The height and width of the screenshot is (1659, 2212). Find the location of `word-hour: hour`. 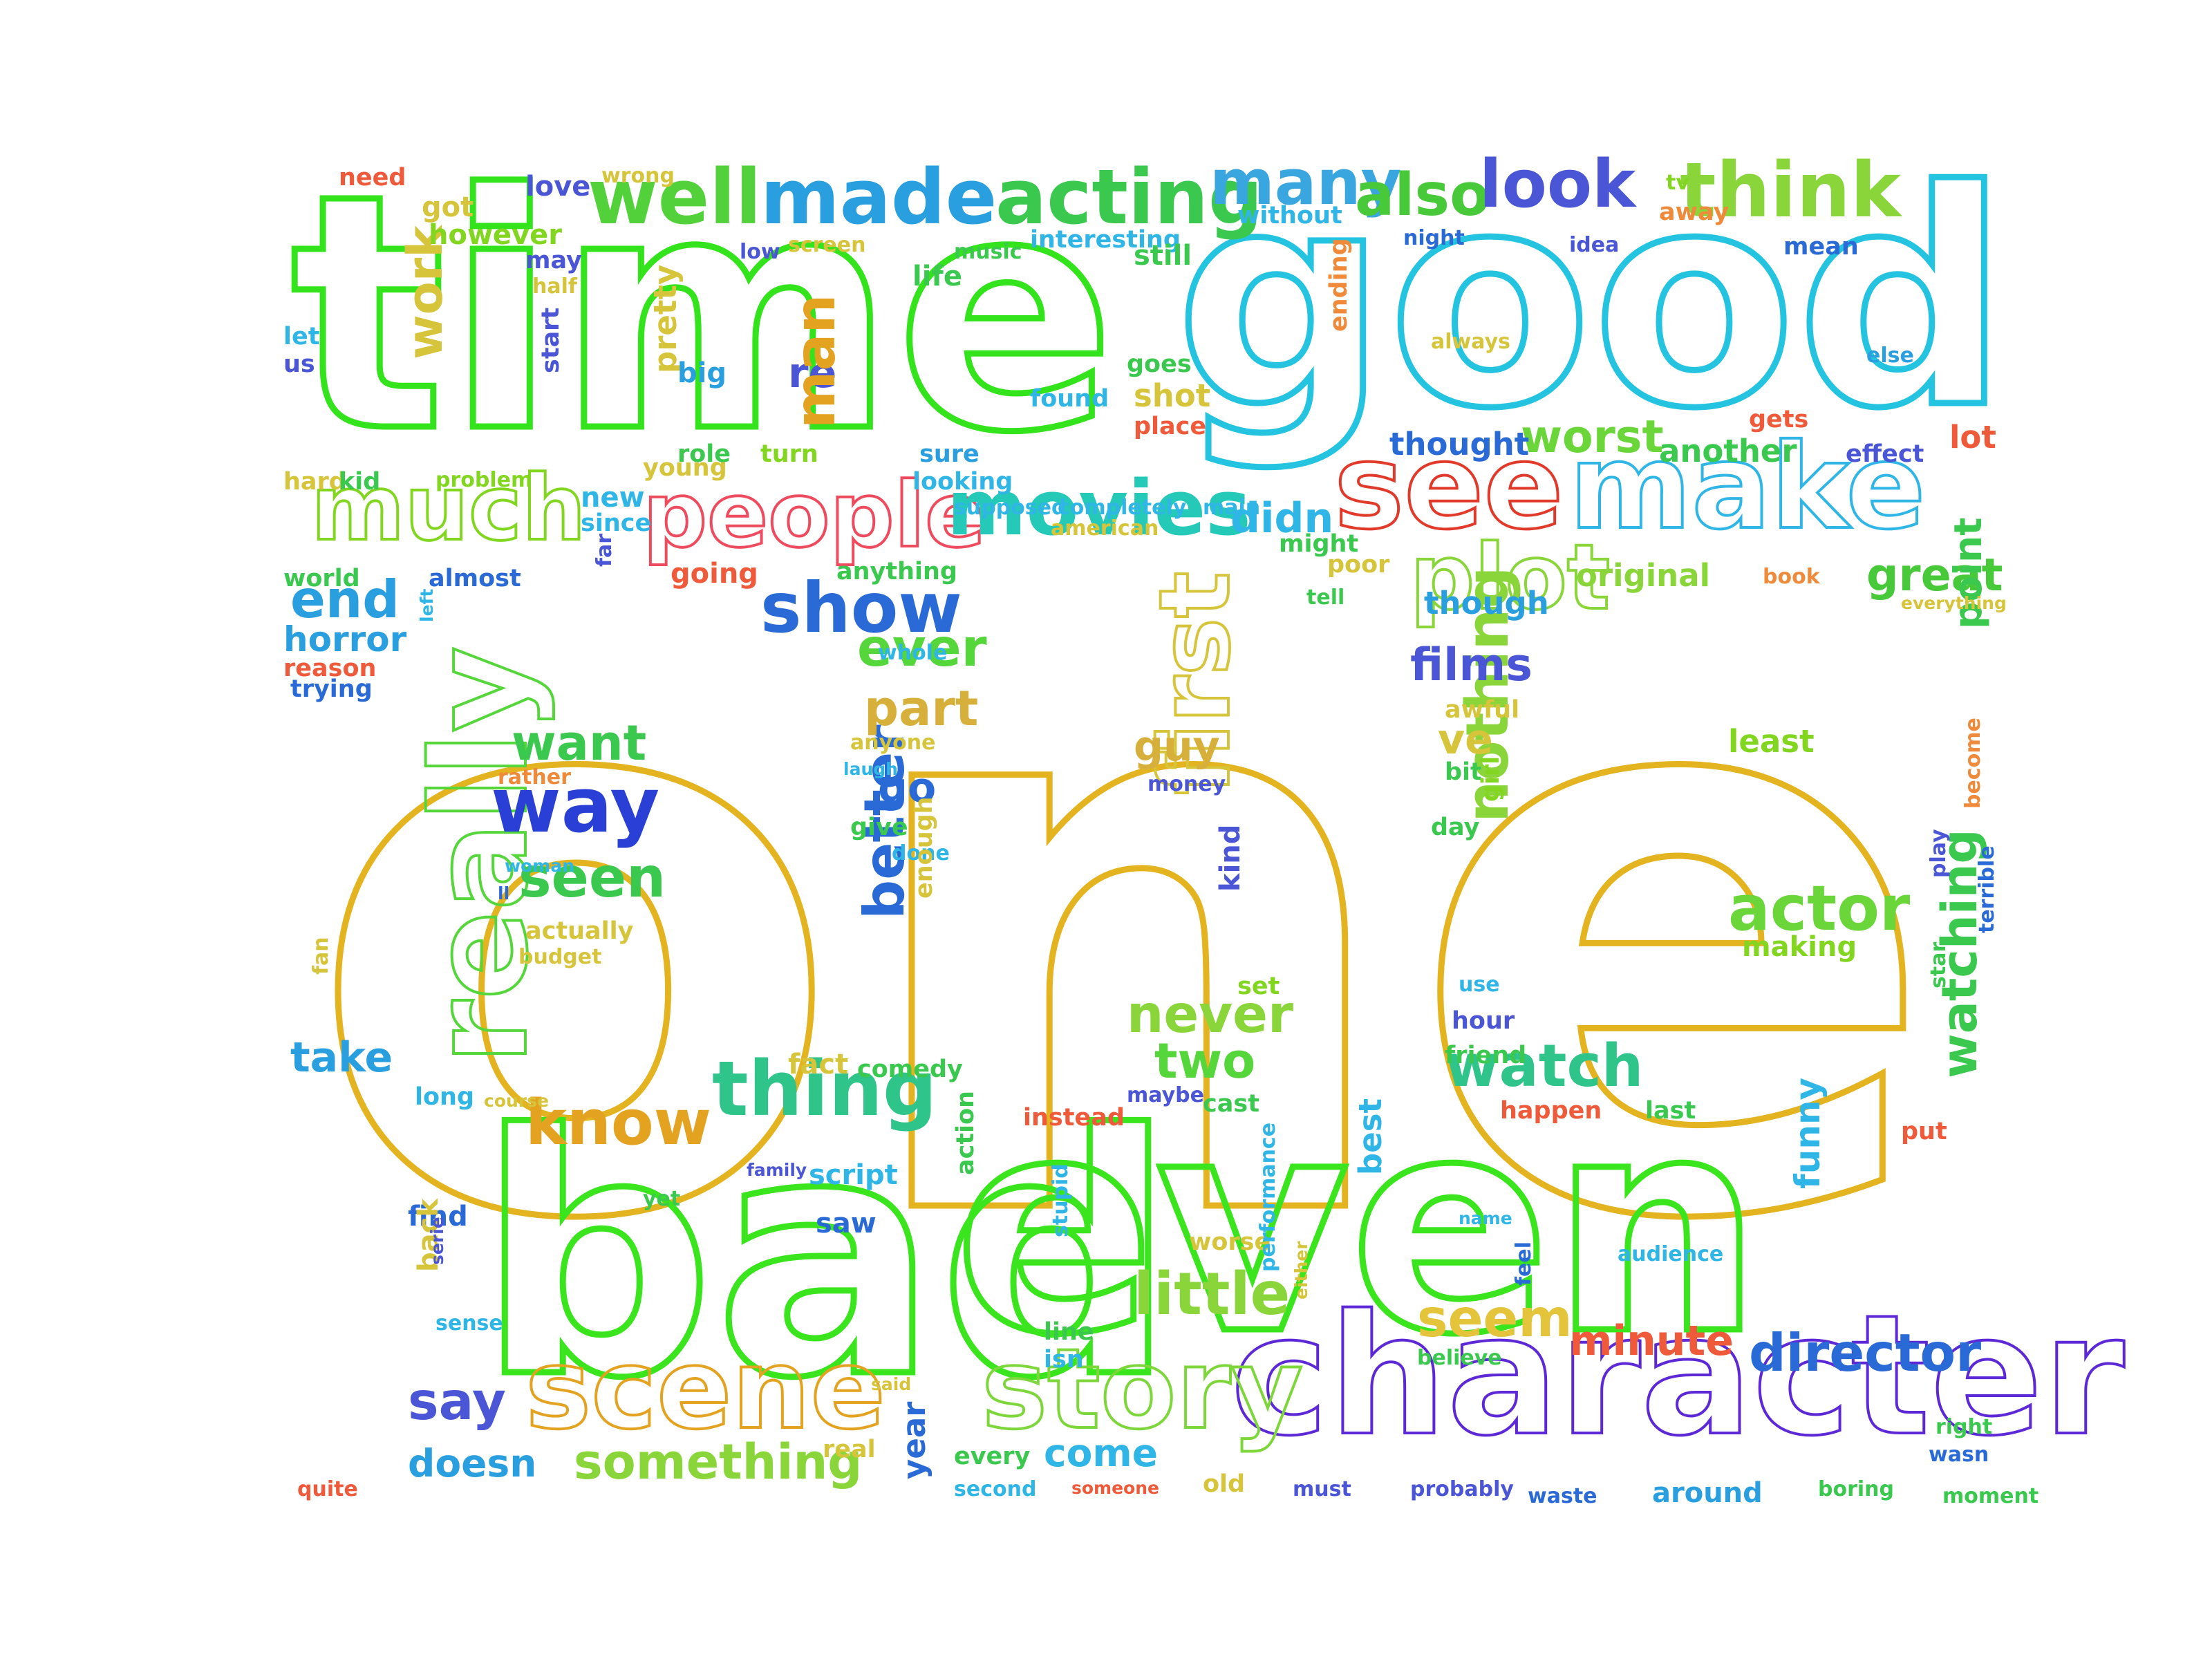

word-hour: hour is located at coordinates (1483, 1021).